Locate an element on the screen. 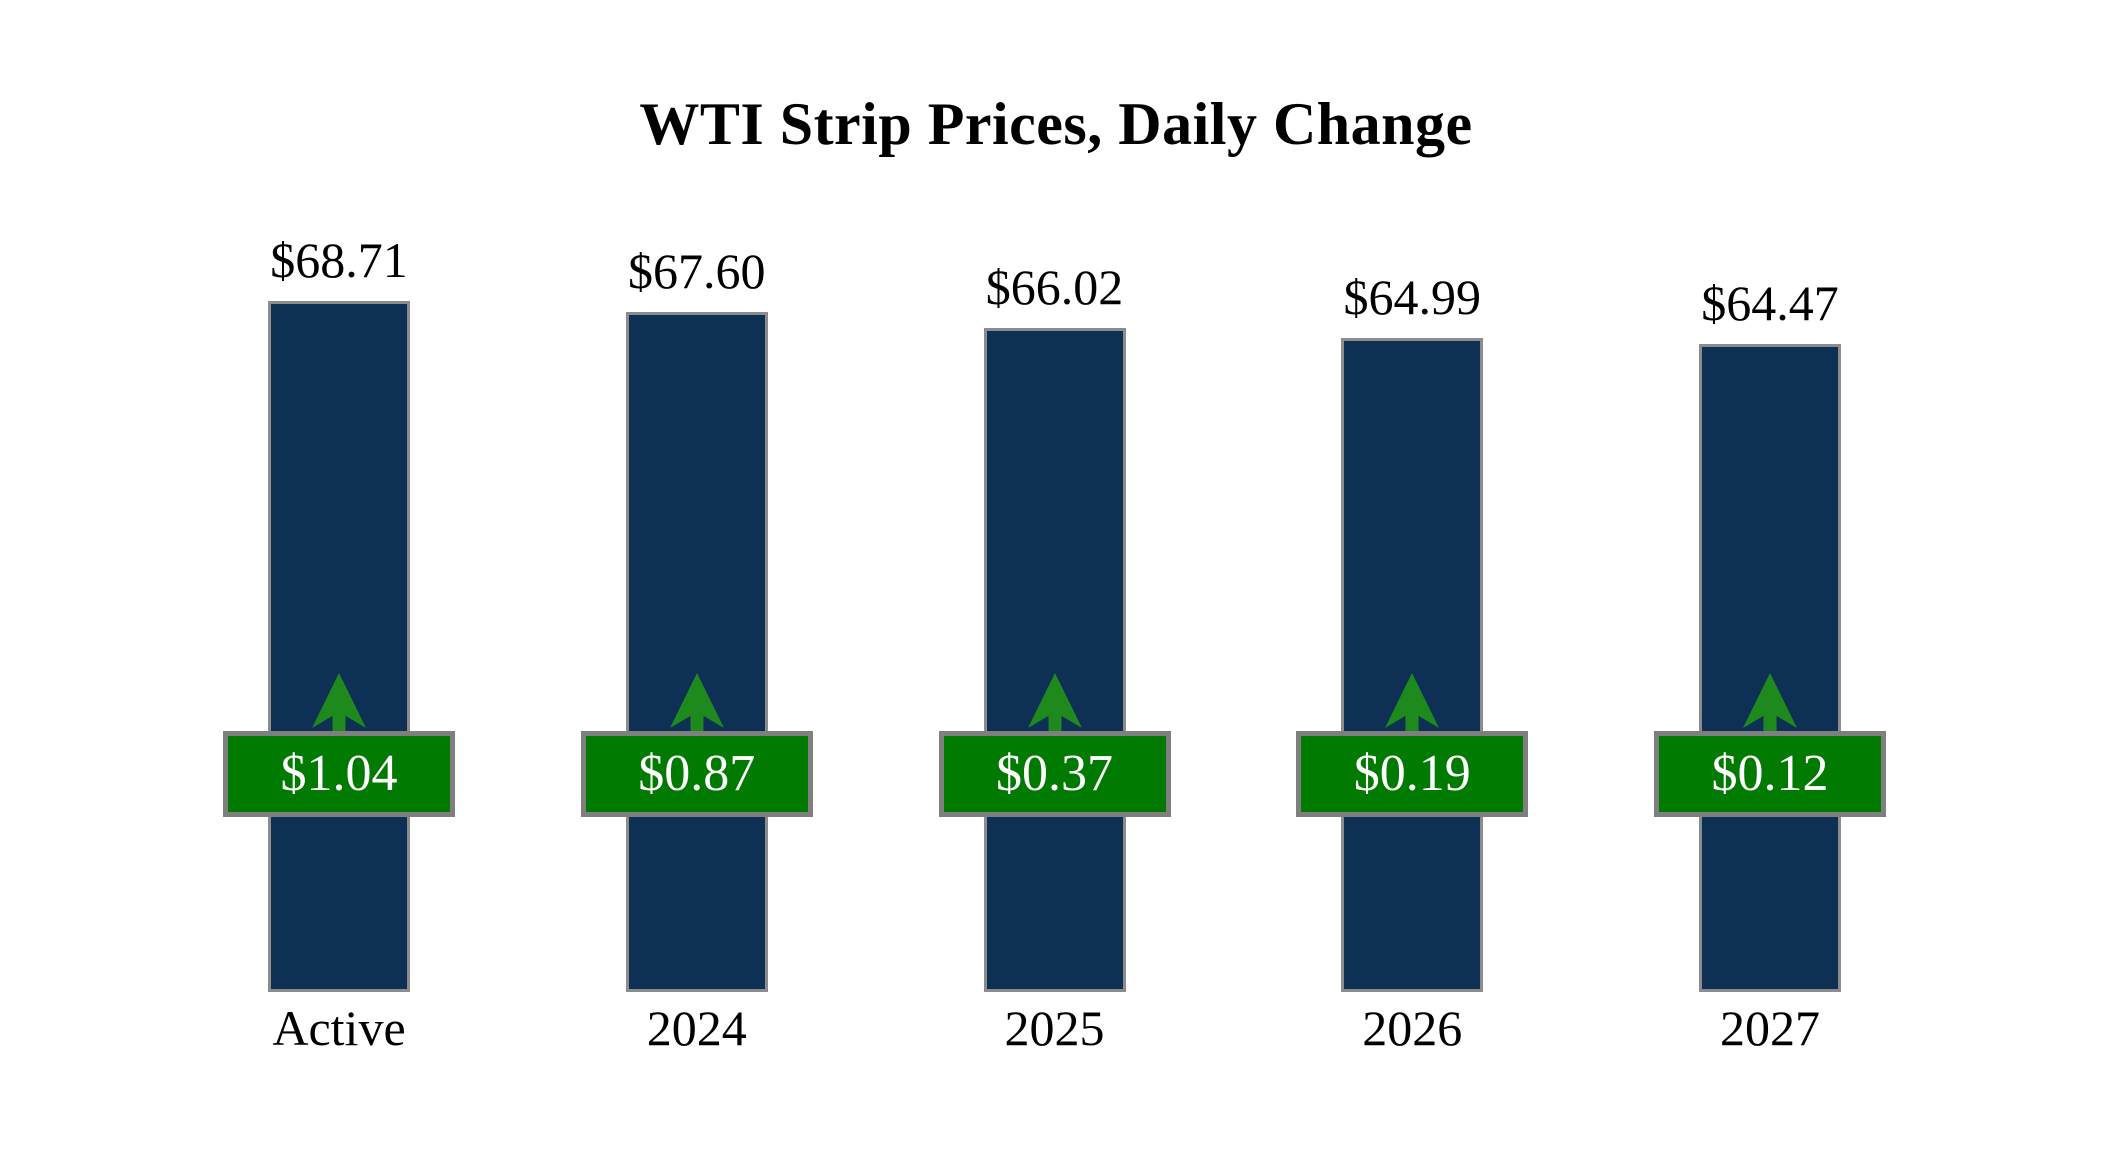 Image resolution: width=2112 pixels, height=1152 pixels. daily-change-badge: $1.04 is located at coordinates (339, 774).